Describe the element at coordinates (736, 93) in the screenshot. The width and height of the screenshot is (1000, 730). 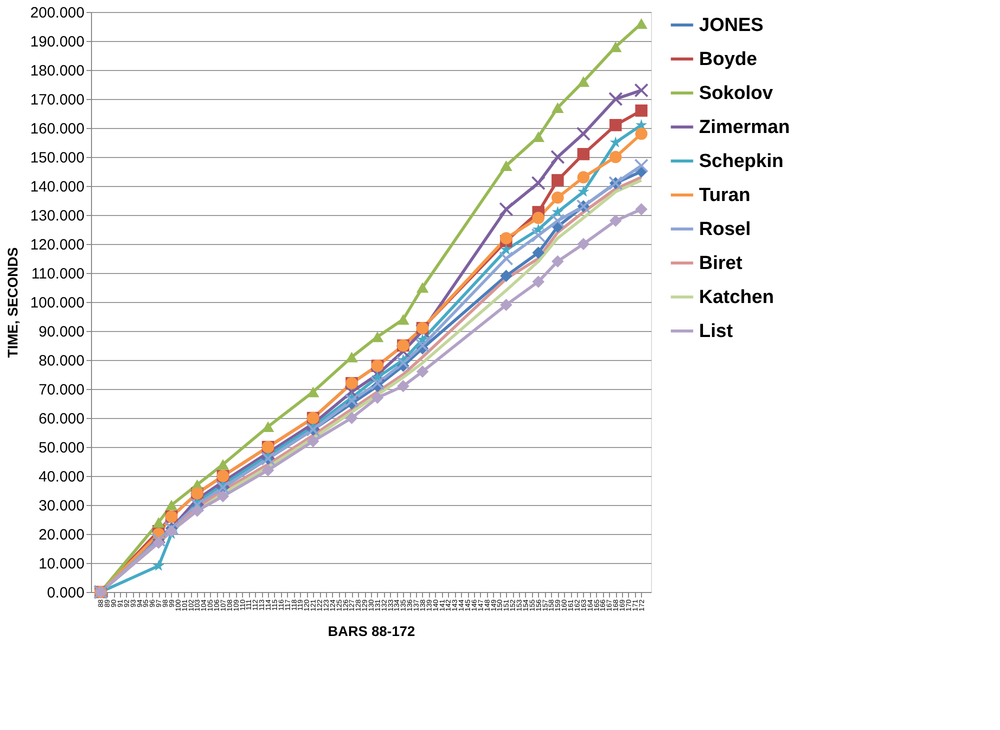
I see `legend-label: Sokolov` at that location.